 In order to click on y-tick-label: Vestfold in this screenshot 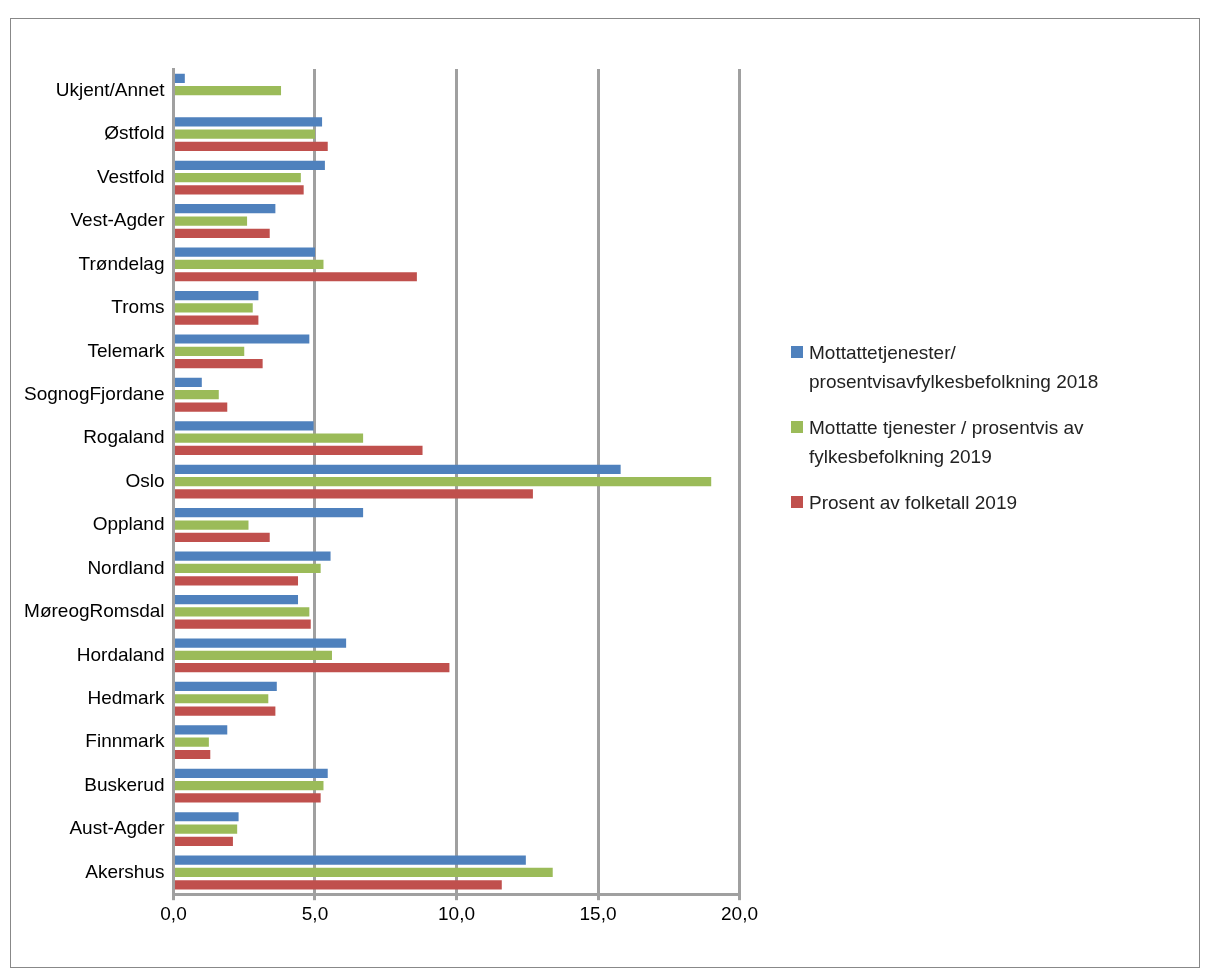, I will do `click(130, 176)`.